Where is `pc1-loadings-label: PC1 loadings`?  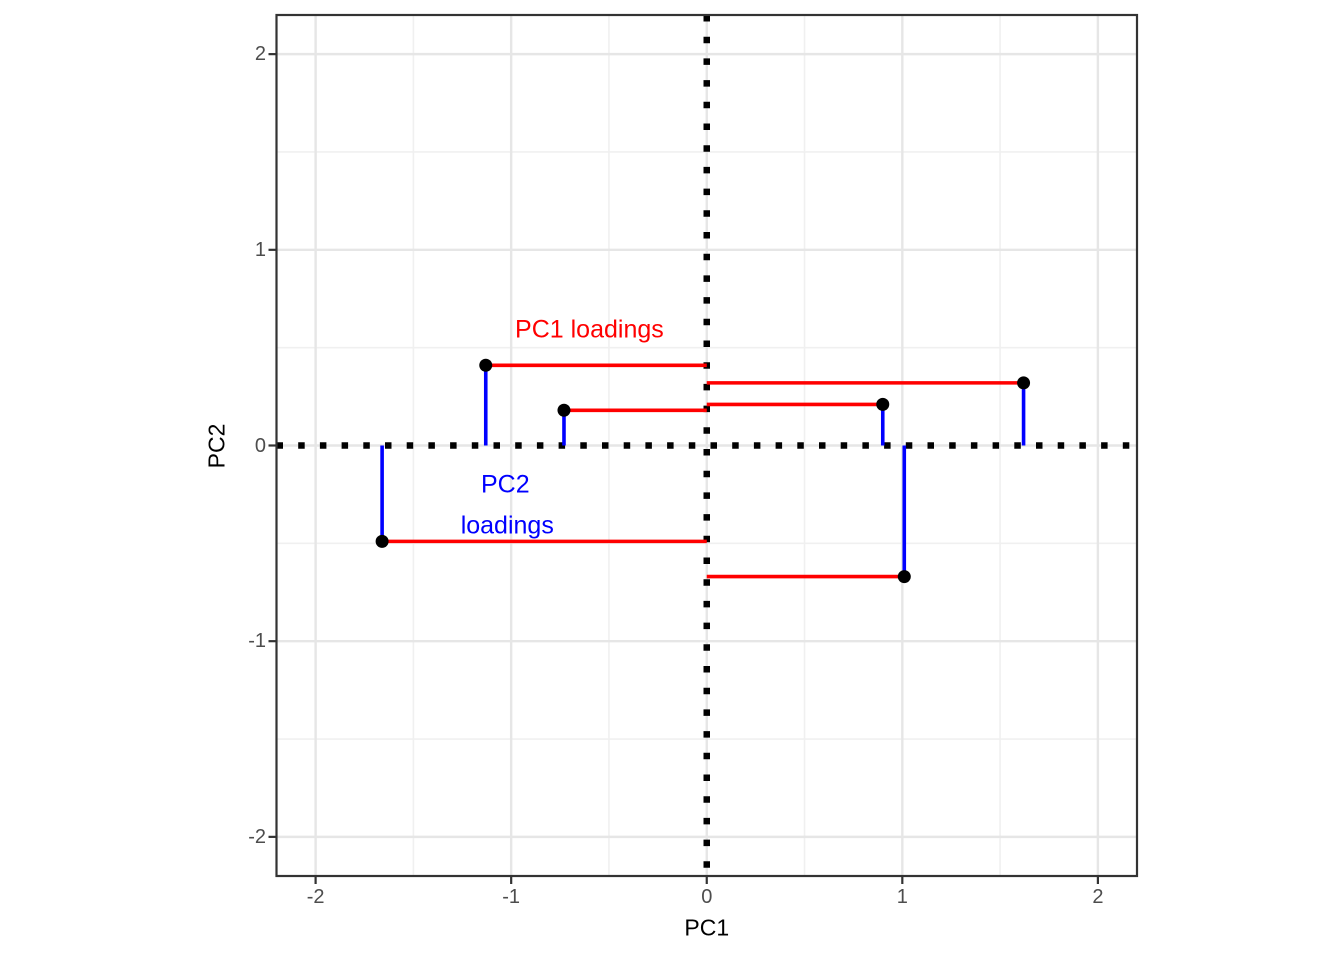 pc1-loadings-label: PC1 loadings is located at coordinates (589, 329).